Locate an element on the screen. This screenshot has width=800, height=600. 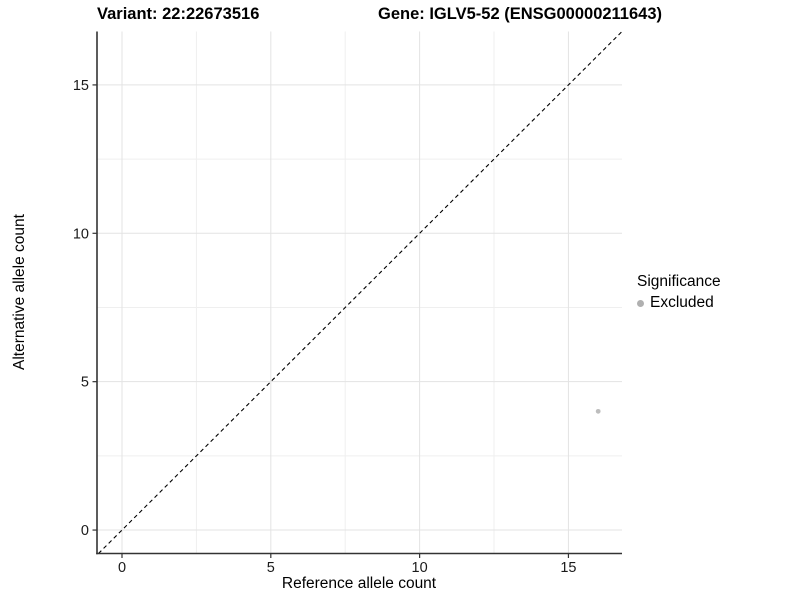
x-axis-title: Reference allele count is located at coordinates (359, 583).